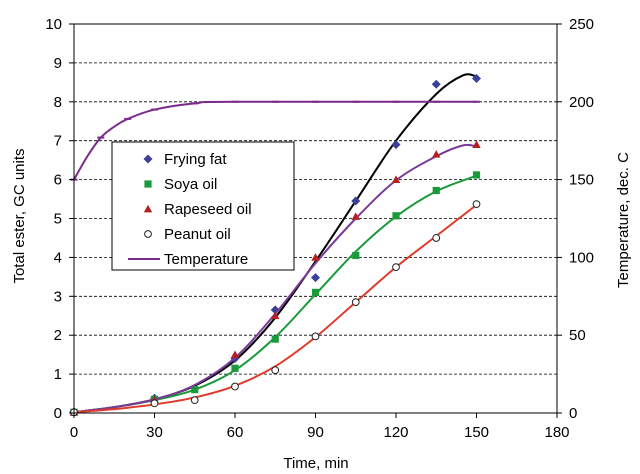 The height and width of the screenshot is (474, 640). Describe the element at coordinates (58, 296) in the screenshot. I see `y-tick-label: 3` at that location.